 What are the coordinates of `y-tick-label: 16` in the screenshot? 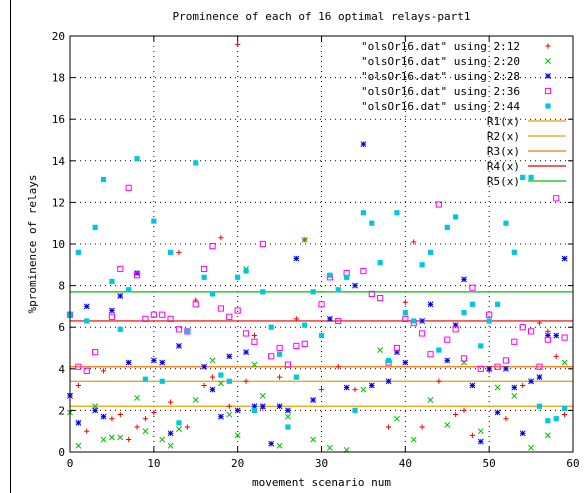 It's located at (58, 119).